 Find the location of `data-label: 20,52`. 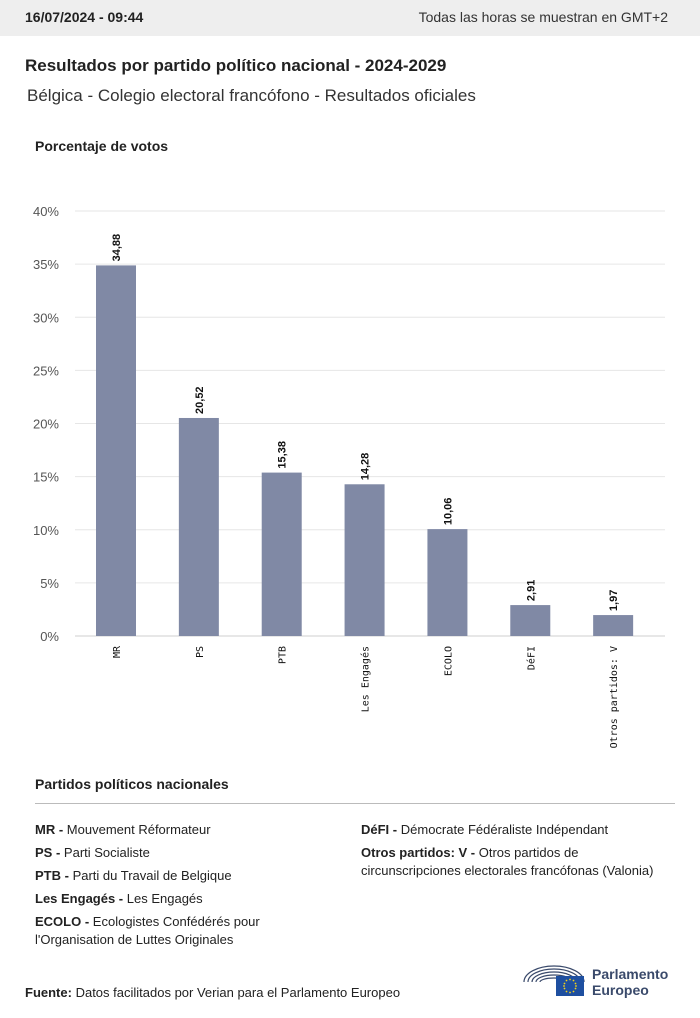

data-label: 20,52 is located at coordinates (200, 400).